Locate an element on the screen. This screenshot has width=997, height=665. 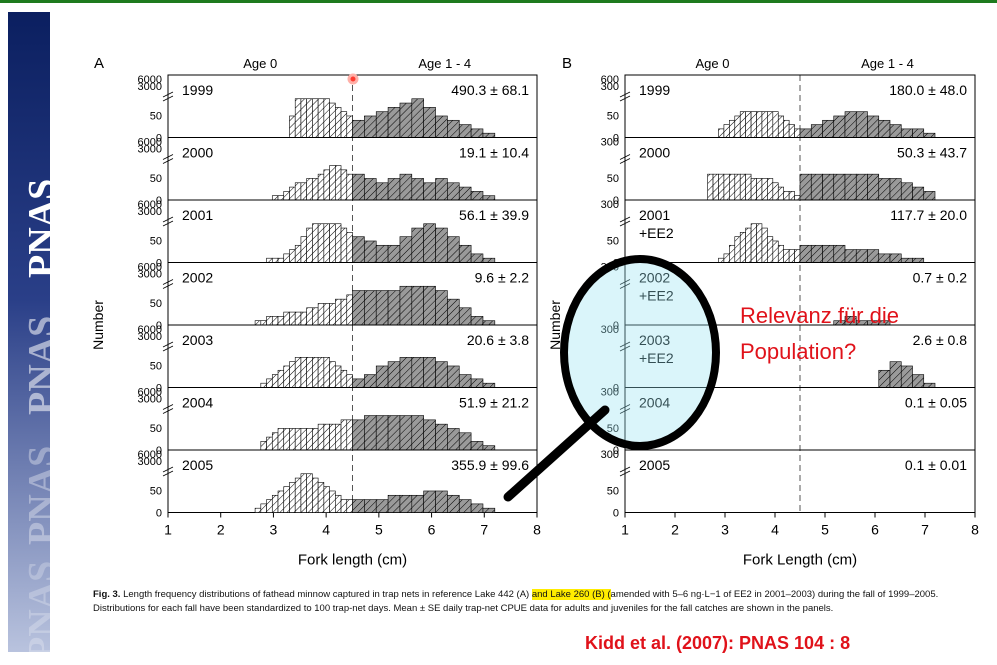
row-mean-se: 20.6 ± 3.8 is located at coordinates (498, 340).